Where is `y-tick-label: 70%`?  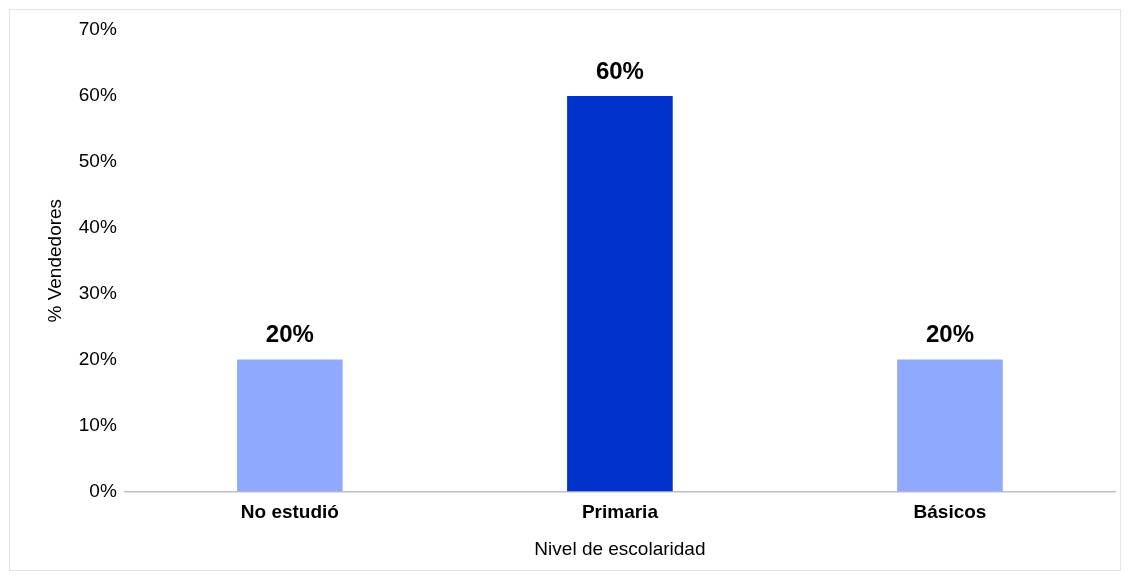
y-tick-label: 70% is located at coordinates (97, 29).